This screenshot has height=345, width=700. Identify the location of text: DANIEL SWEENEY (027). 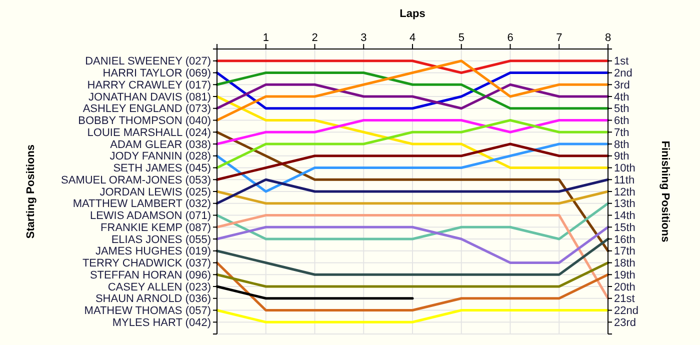
(148, 62).